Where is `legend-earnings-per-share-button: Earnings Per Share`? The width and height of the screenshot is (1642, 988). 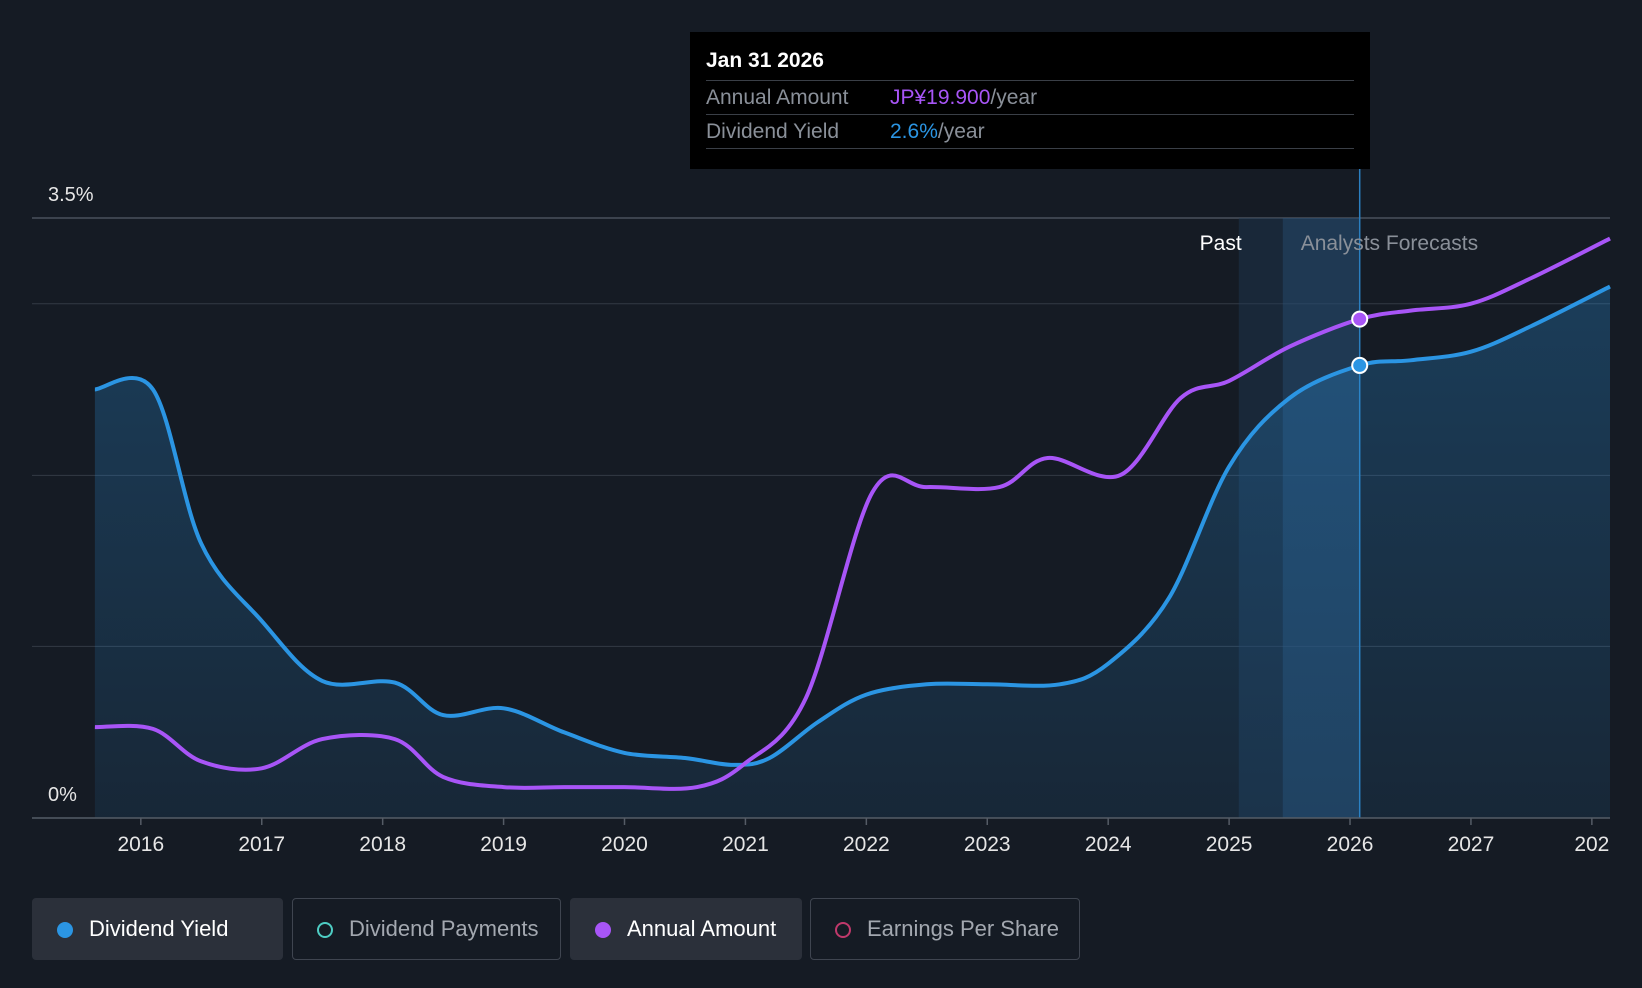
legend-earnings-per-share-button: Earnings Per Share is located at coordinates (945, 929).